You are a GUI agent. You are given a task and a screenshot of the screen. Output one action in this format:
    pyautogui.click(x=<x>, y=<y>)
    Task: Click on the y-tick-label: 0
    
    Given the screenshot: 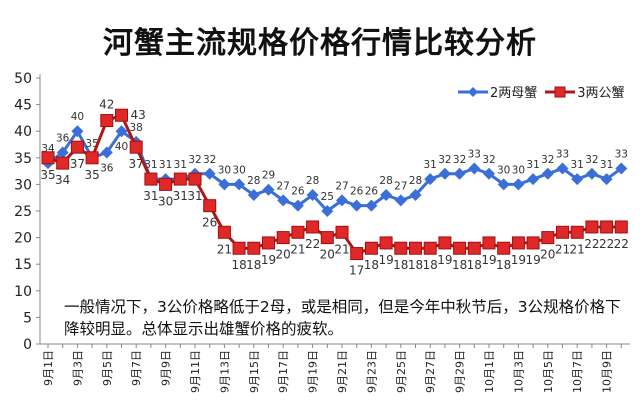 What is the action you would take?
    pyautogui.click(x=27, y=345)
    